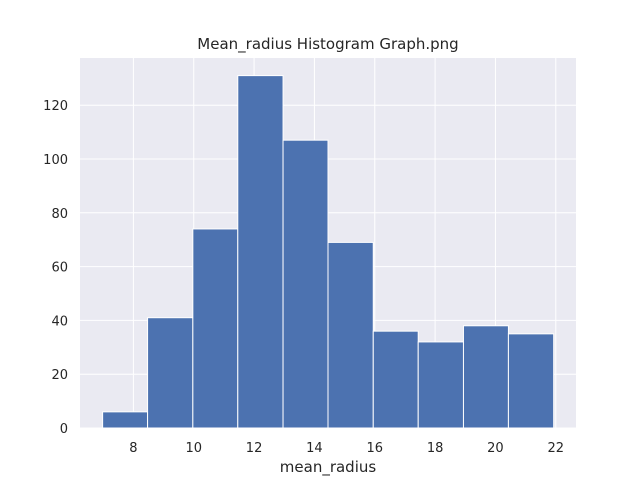  What do you see at coordinates (55, 160) in the screenshot?
I see `y-tick-label: 100` at bounding box center [55, 160].